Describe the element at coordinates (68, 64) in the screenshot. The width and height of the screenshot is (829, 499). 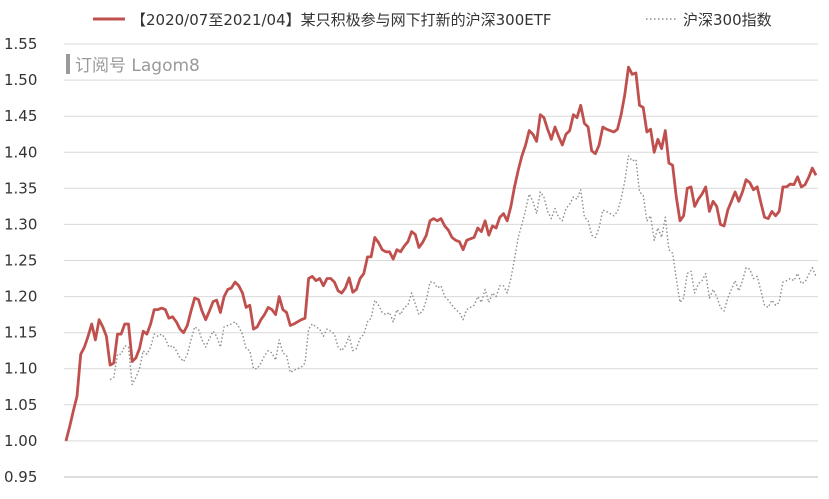
I see `watermark-bar` at that location.